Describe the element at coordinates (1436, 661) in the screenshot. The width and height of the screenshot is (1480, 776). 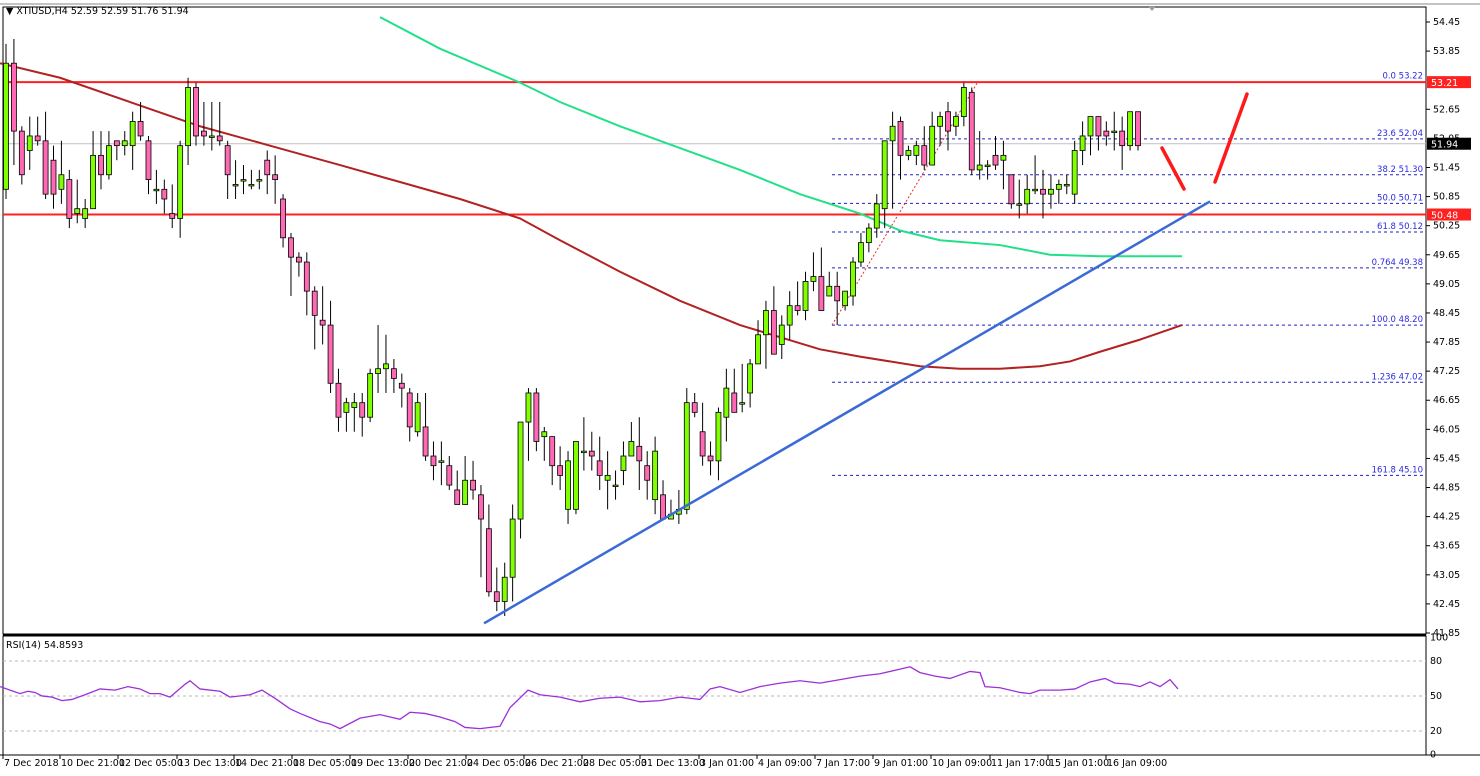
I see `rsi-axis-label: 80` at that location.